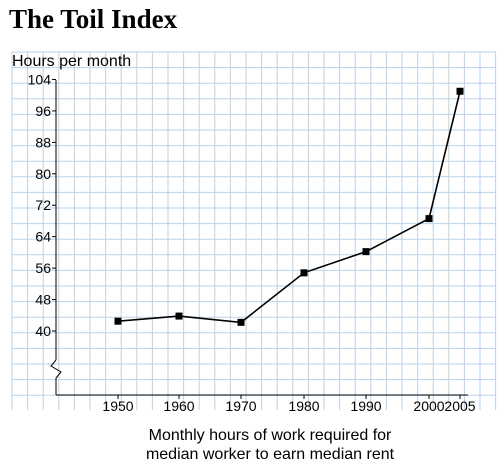 The height and width of the screenshot is (467, 501). I want to click on x-tick-label: 1970, so click(240, 406).